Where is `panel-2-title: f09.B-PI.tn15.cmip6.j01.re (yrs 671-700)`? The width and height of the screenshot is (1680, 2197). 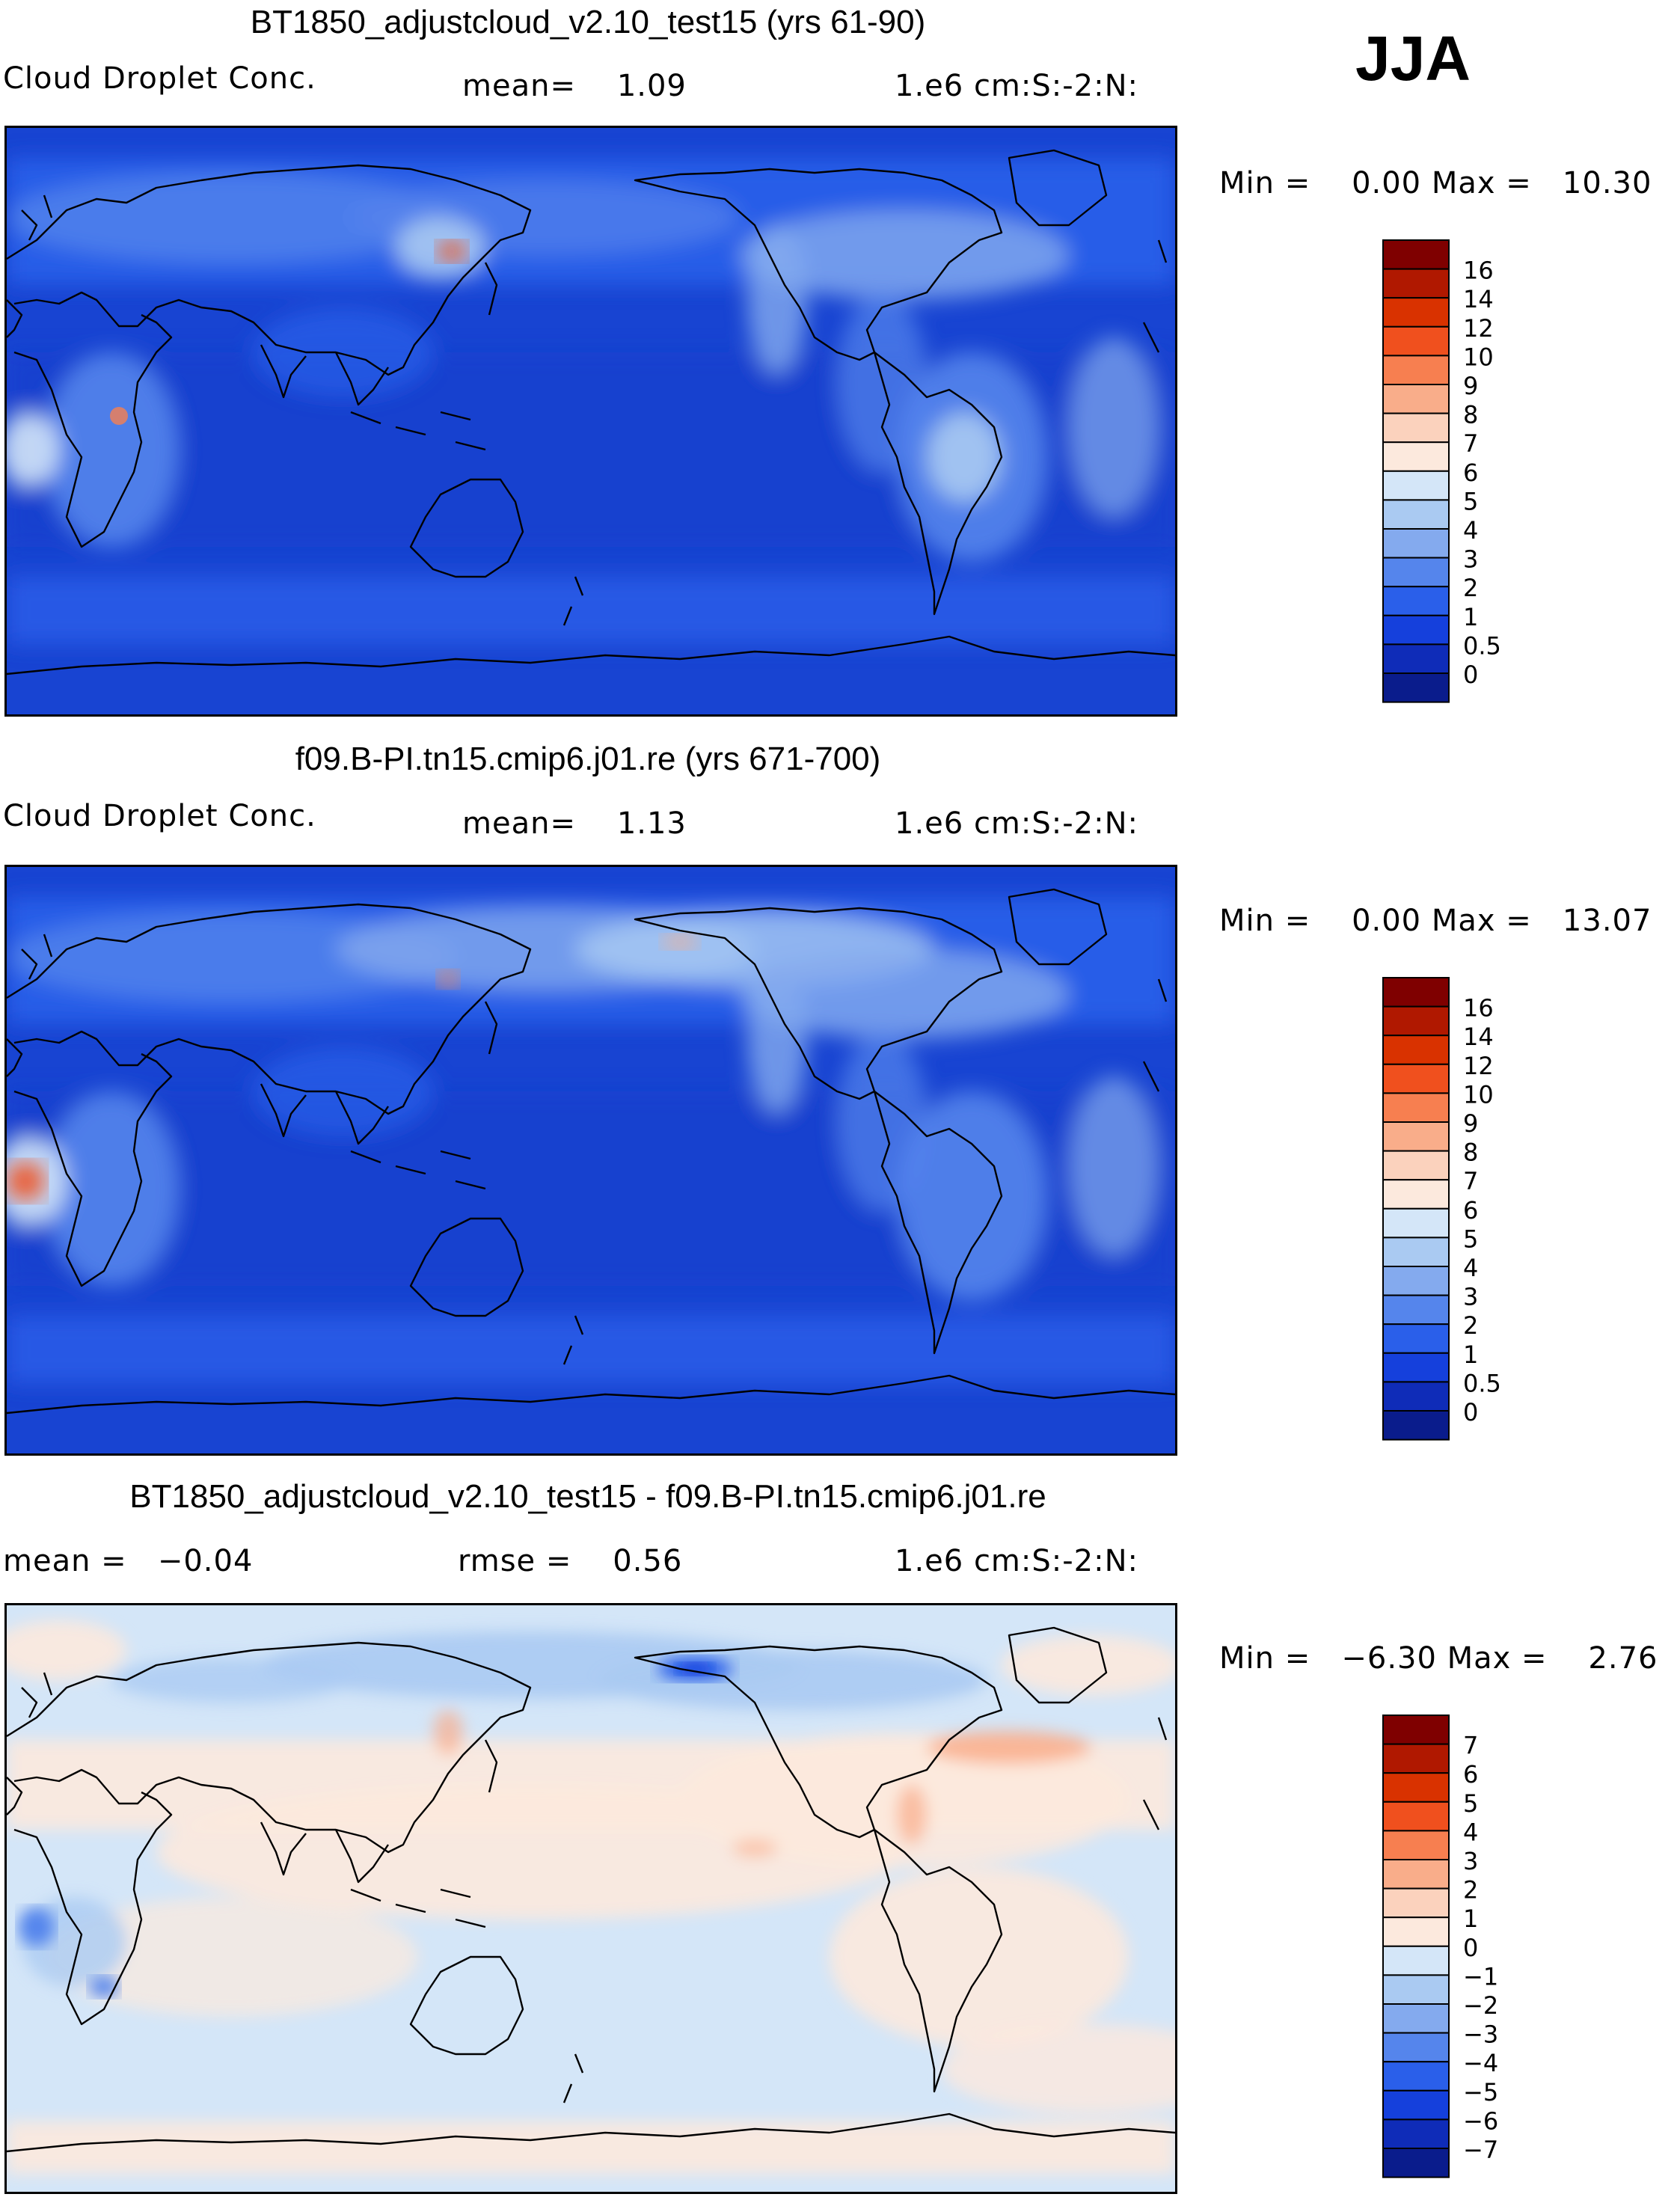 panel-2-title: f09.B-PI.tn15.cmip6.j01.re (yrs 671-700) is located at coordinates (588, 759).